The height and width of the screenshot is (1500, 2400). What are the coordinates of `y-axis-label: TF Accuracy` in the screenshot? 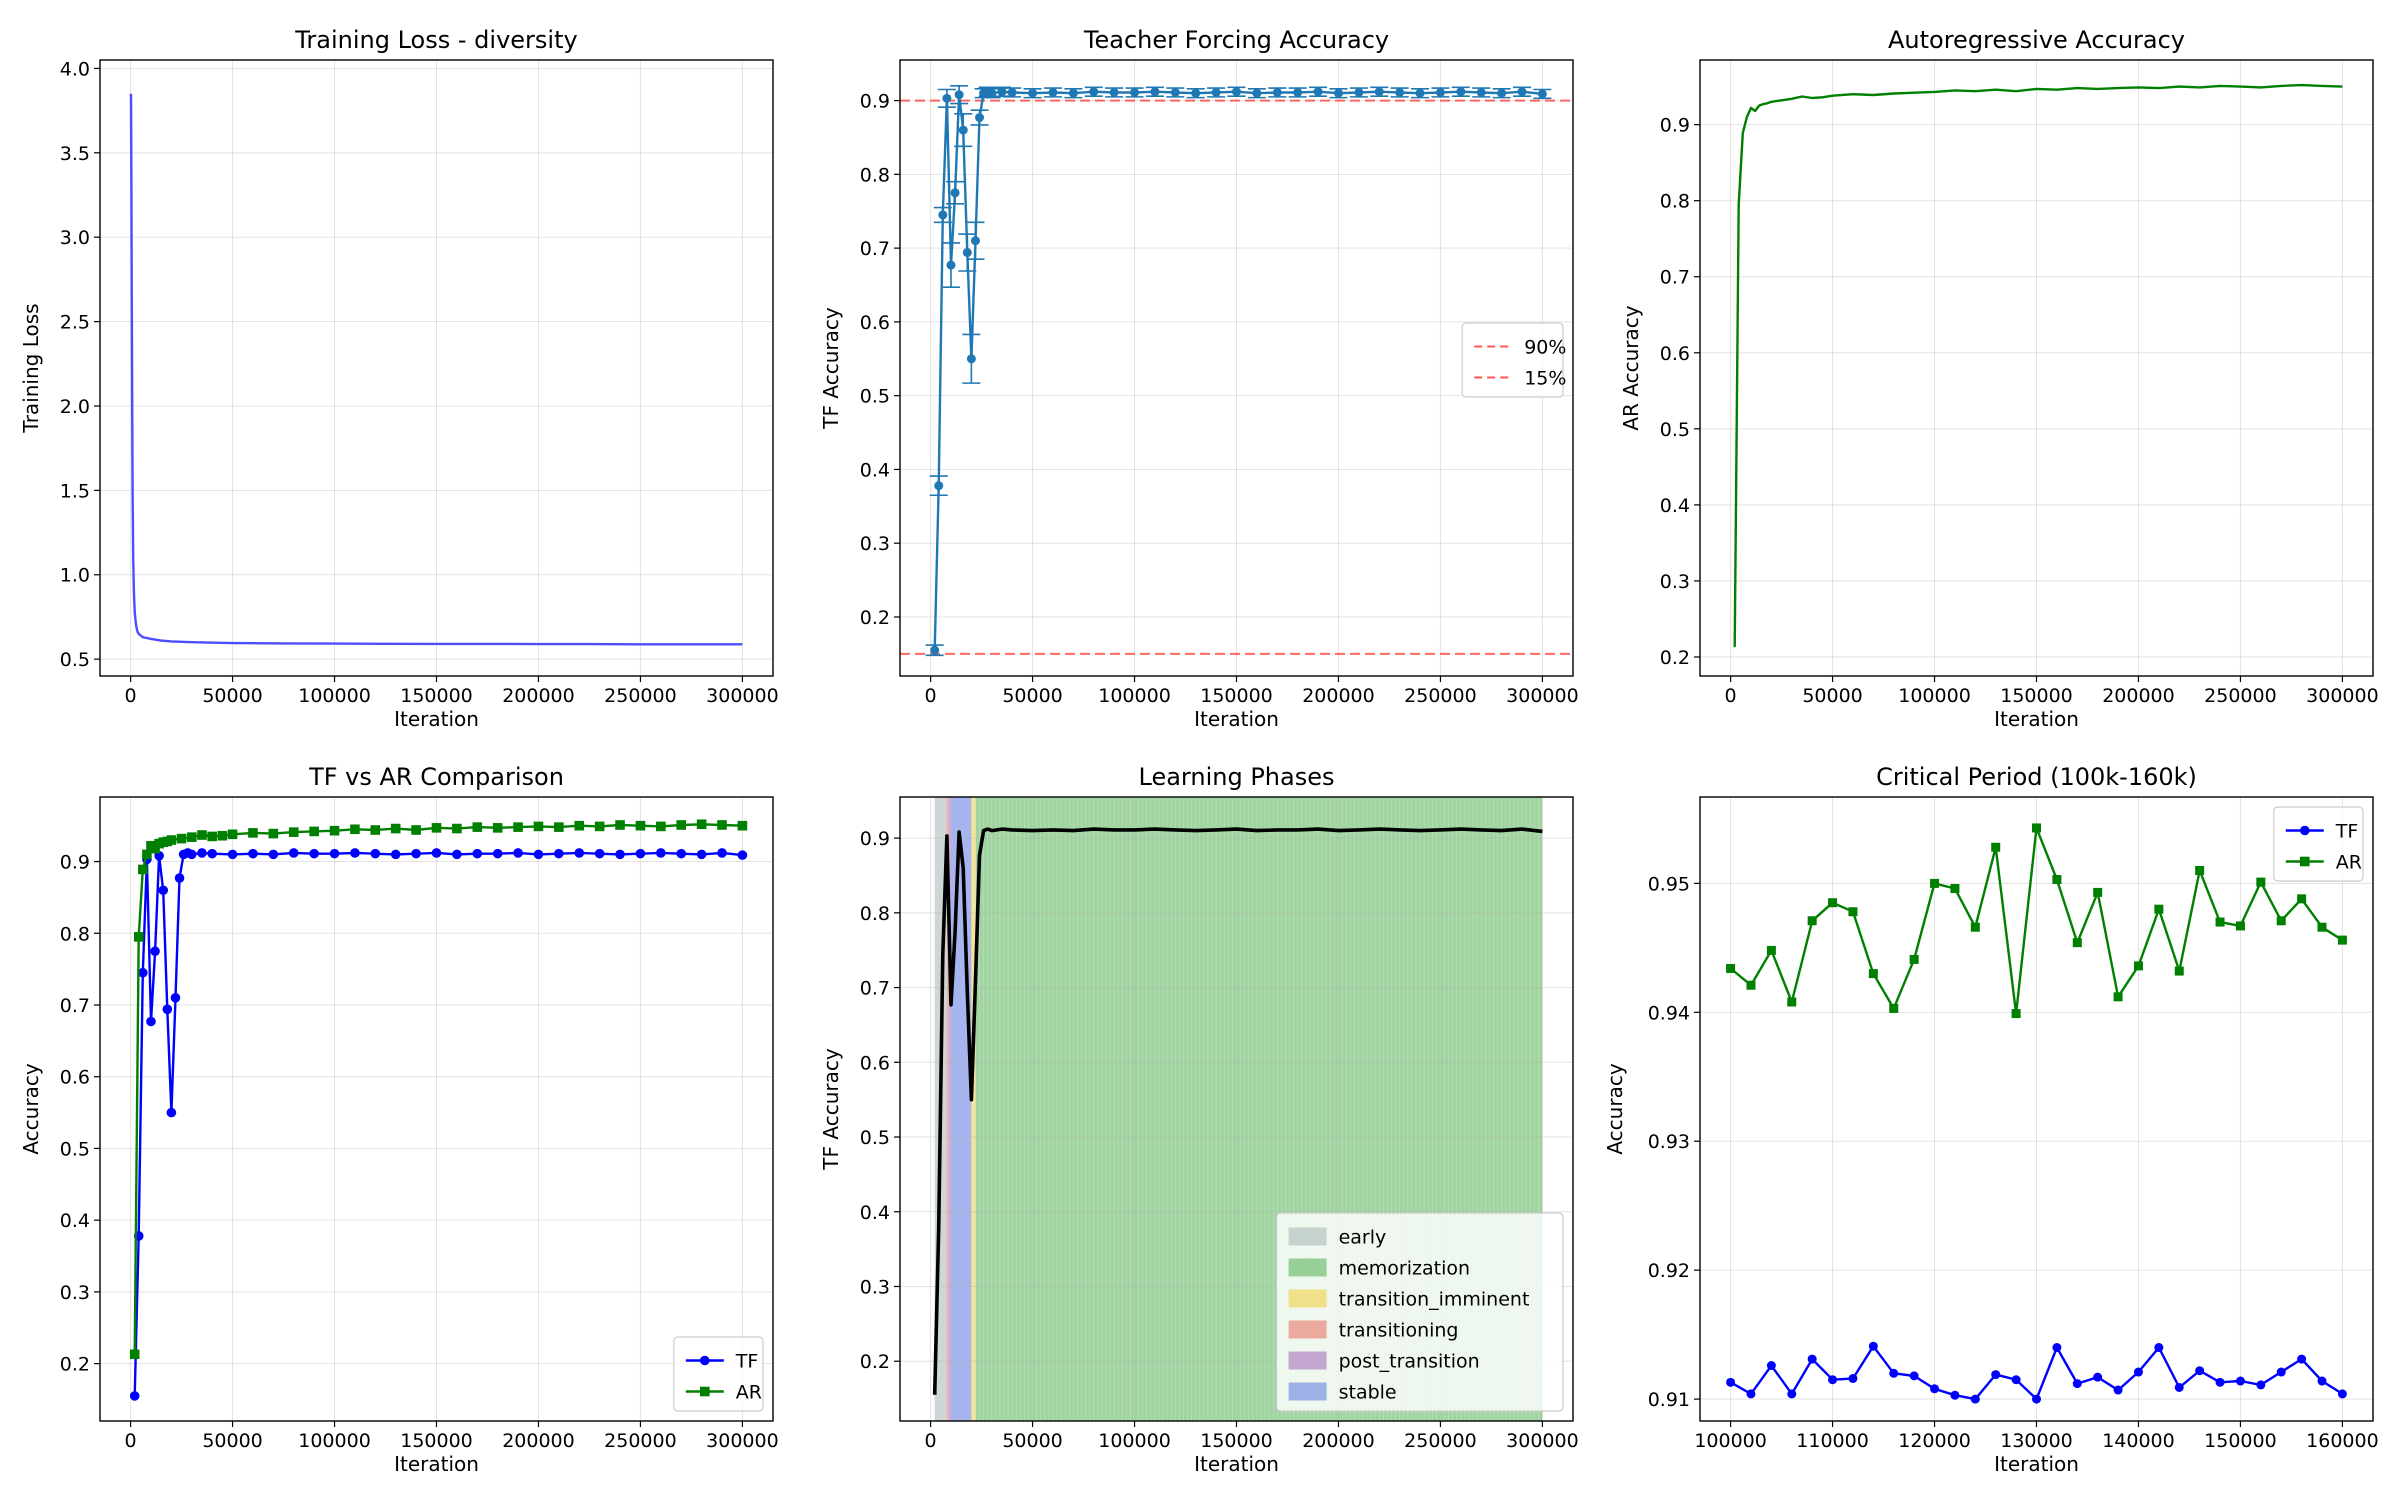 It's located at (831, 1109).